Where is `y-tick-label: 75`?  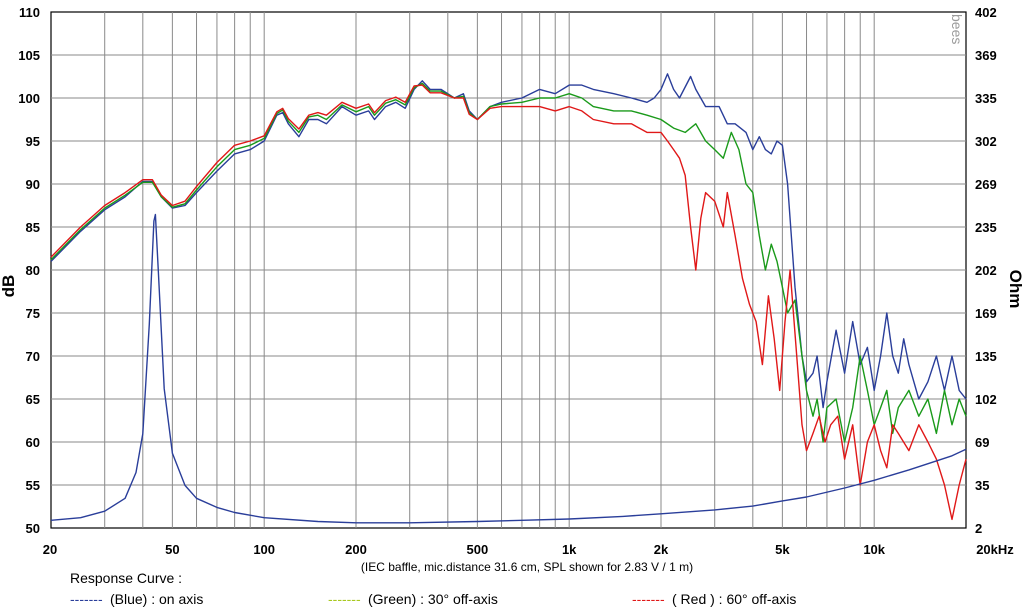 y-tick-label: 75 is located at coordinates (33, 313).